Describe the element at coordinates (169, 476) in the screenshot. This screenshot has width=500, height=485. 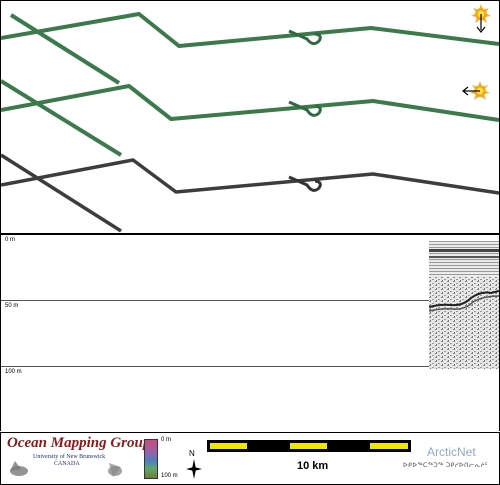
I see `colorbar-bottom-label: 100 m` at that location.